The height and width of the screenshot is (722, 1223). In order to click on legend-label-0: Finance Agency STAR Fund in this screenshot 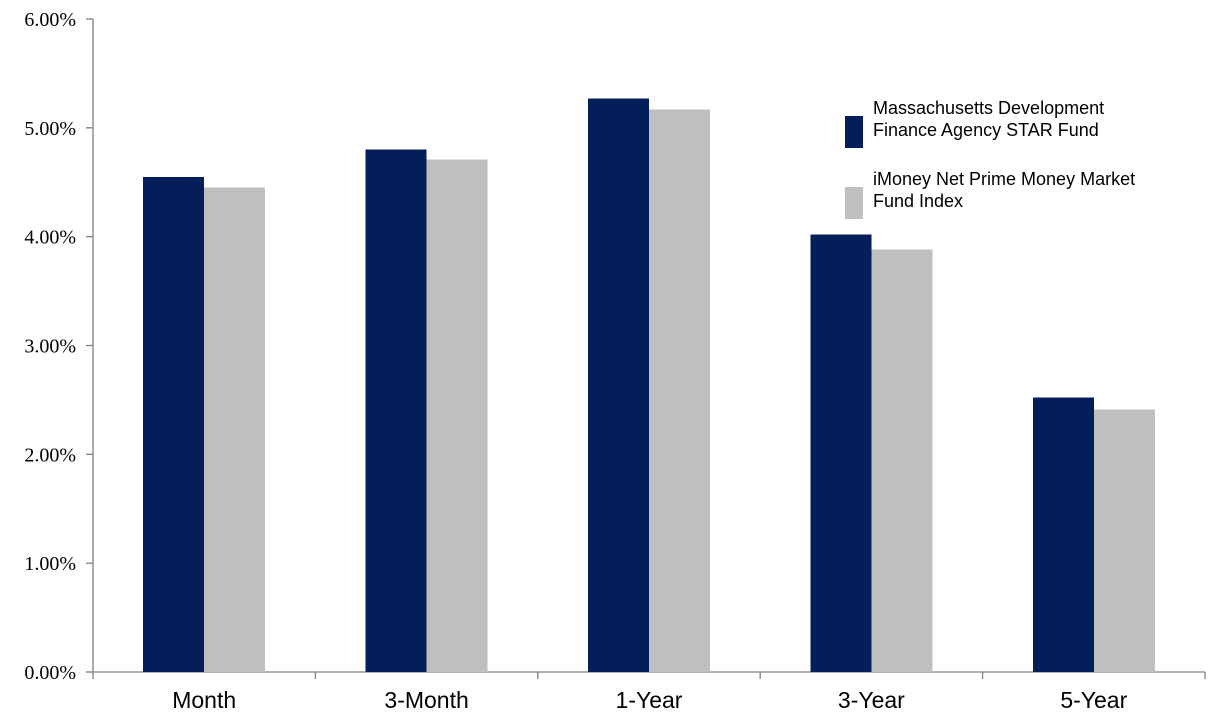, I will do `click(986, 130)`.